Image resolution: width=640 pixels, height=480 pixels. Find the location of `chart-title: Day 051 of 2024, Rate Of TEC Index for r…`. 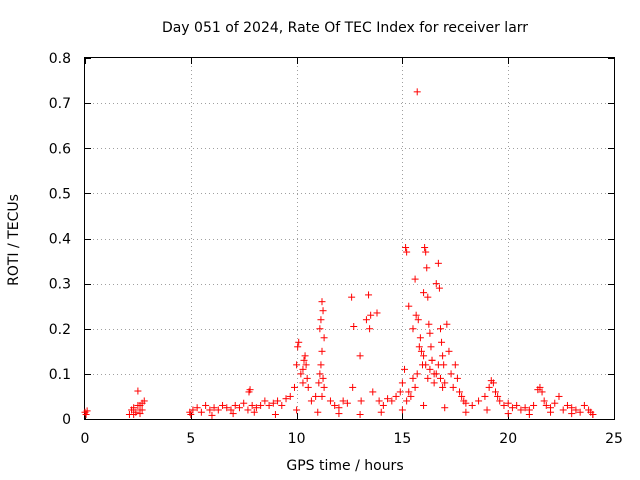

chart-title: Day 051 of 2024, Rate Of TEC Index for r… is located at coordinates (345, 28).